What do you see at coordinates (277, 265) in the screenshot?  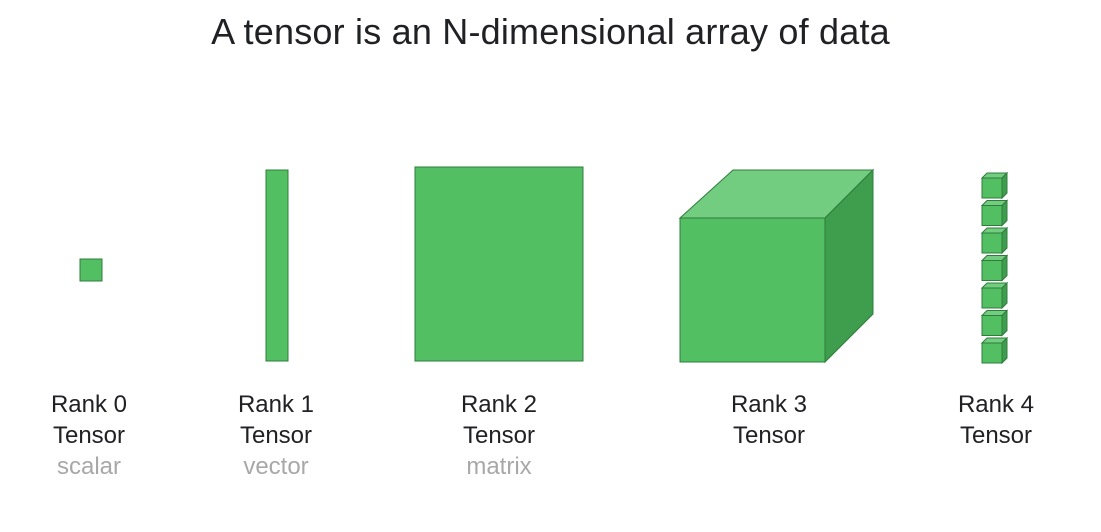 I see `rank-1-vector-bar` at bounding box center [277, 265].